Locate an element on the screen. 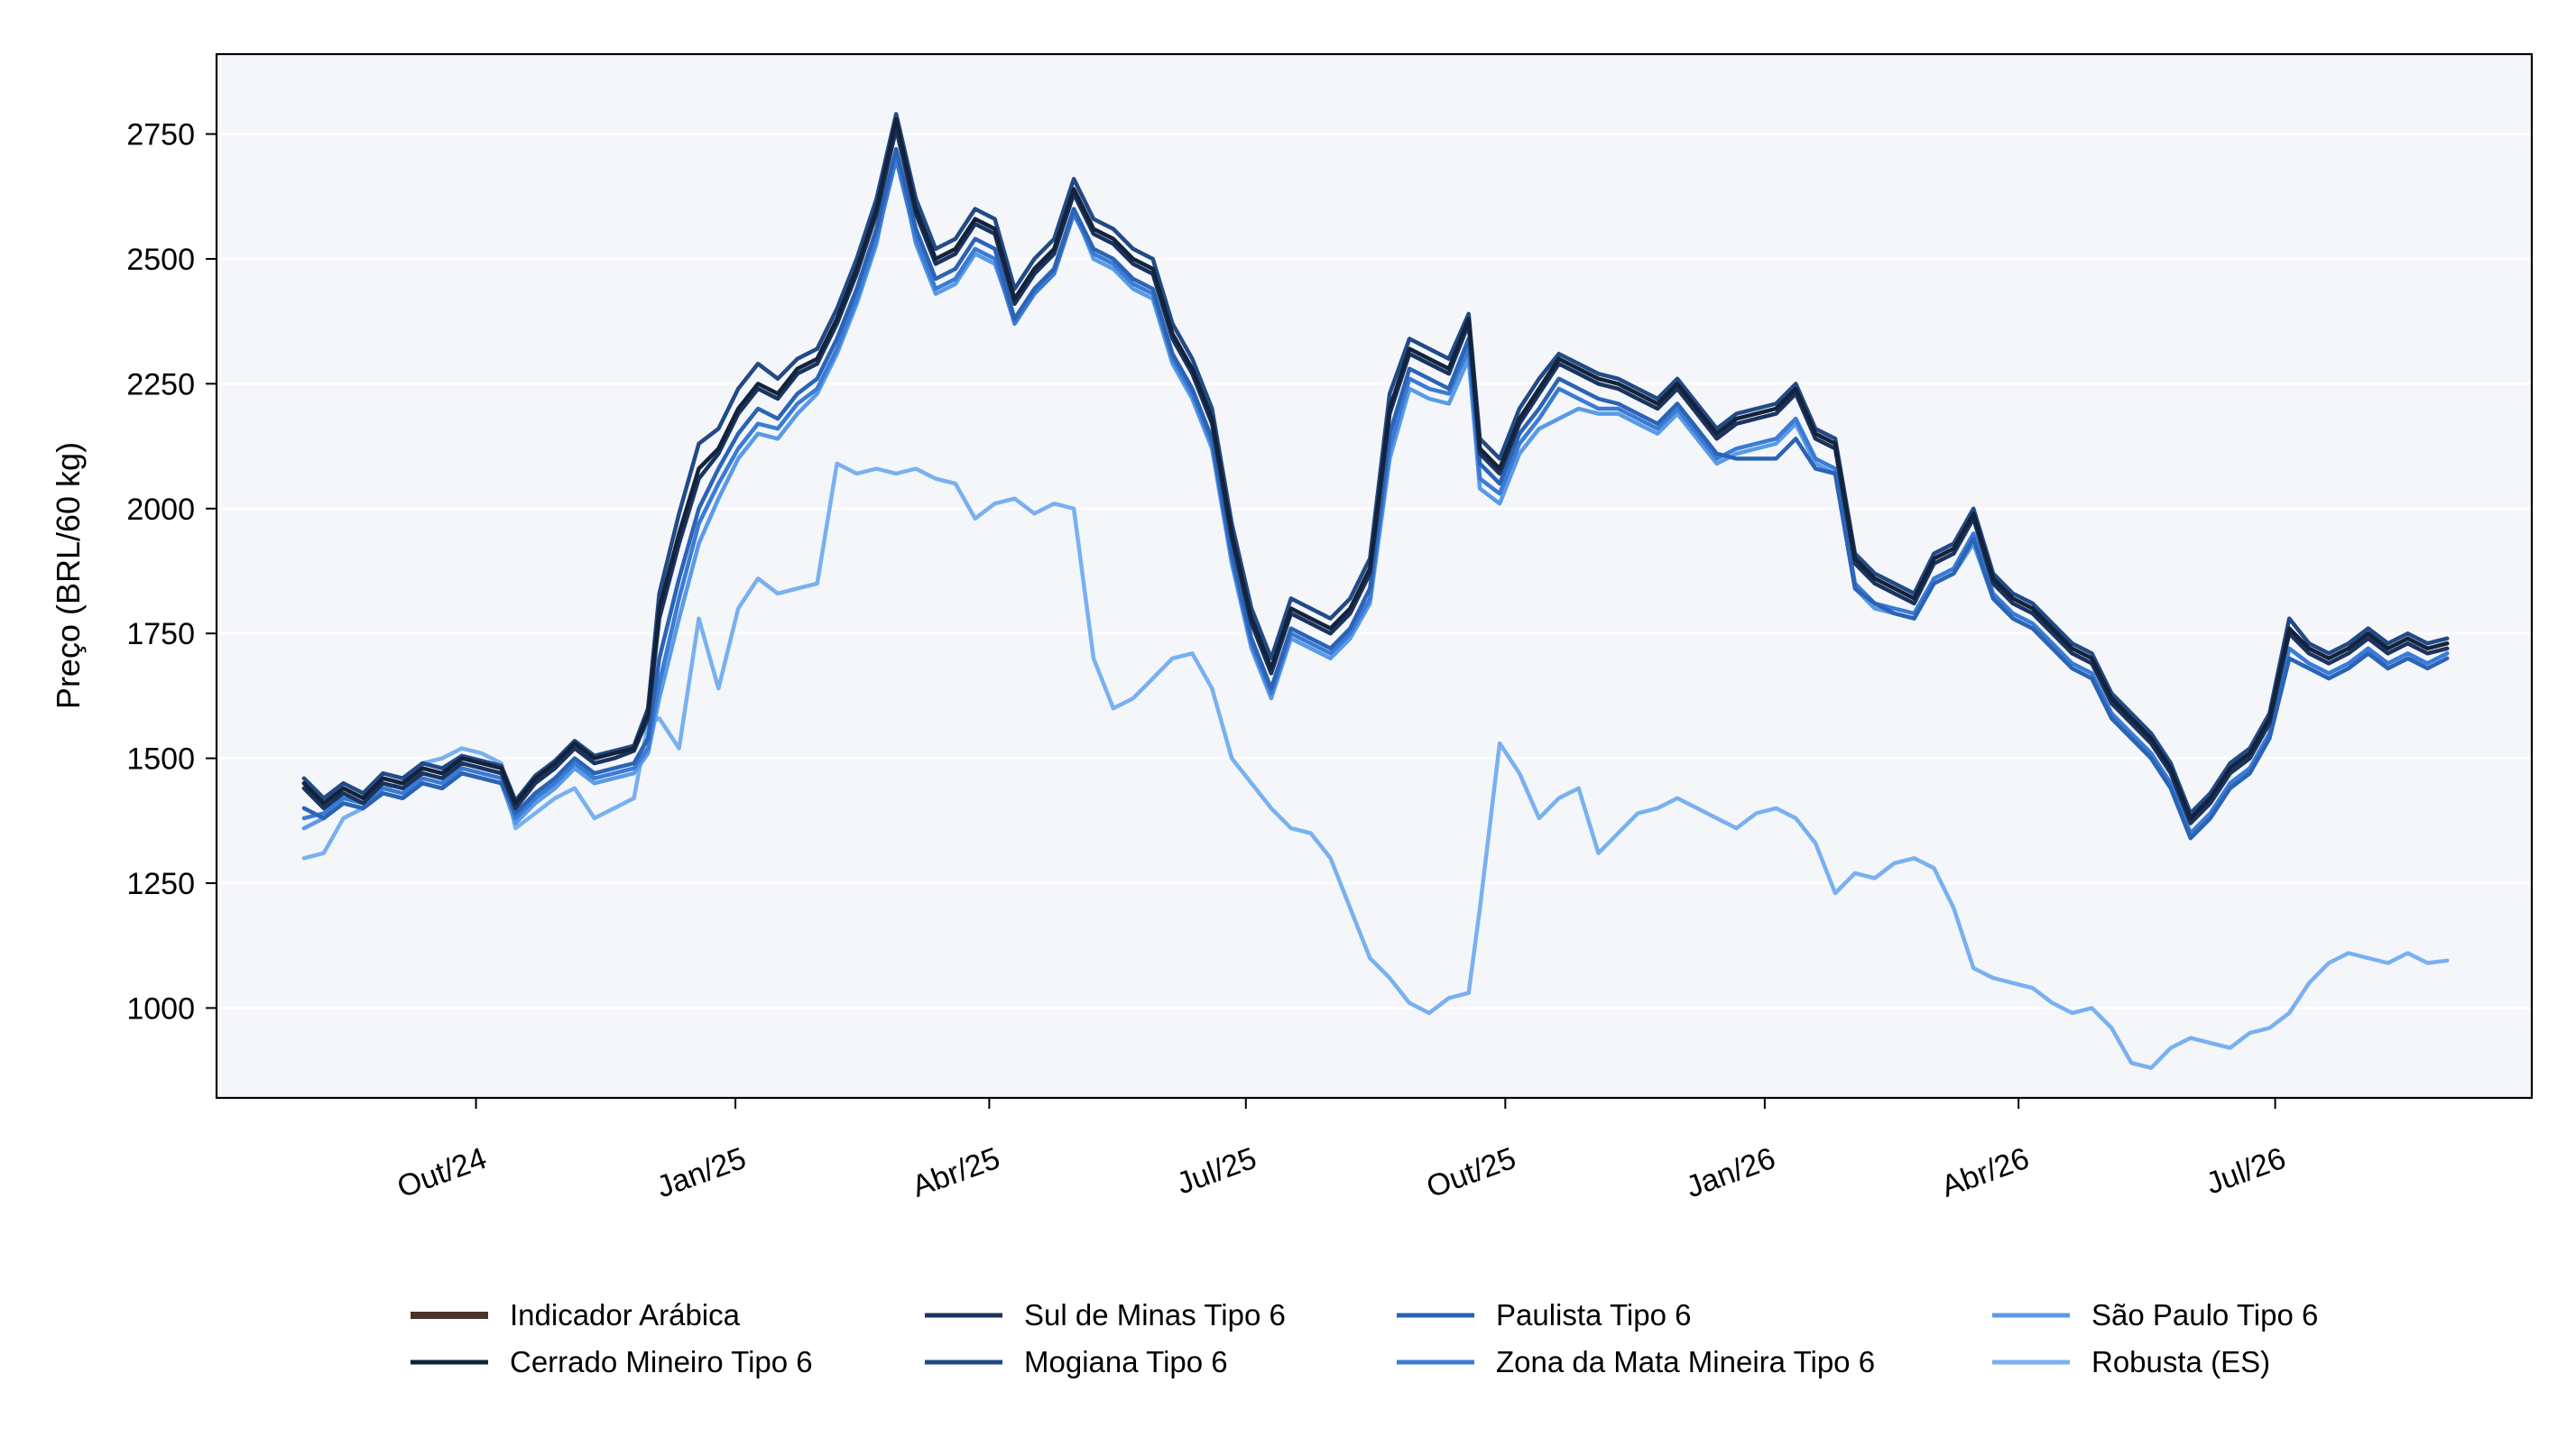  legend-label: Paulista Tipo 6 is located at coordinates (1593, 1315).